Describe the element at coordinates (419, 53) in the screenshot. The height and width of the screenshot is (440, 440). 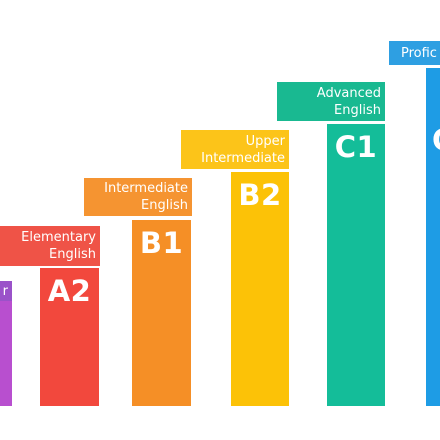
I see `level-label-c2-line1: Profic` at that location.